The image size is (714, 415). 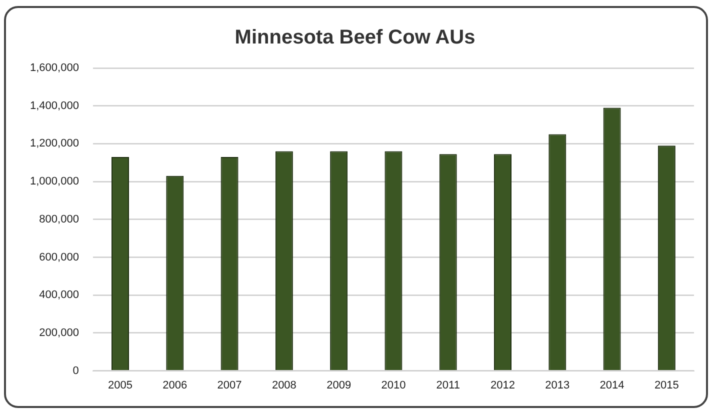 What do you see at coordinates (54, 106) in the screenshot?
I see `y-tick-label: 1,400,000` at bounding box center [54, 106].